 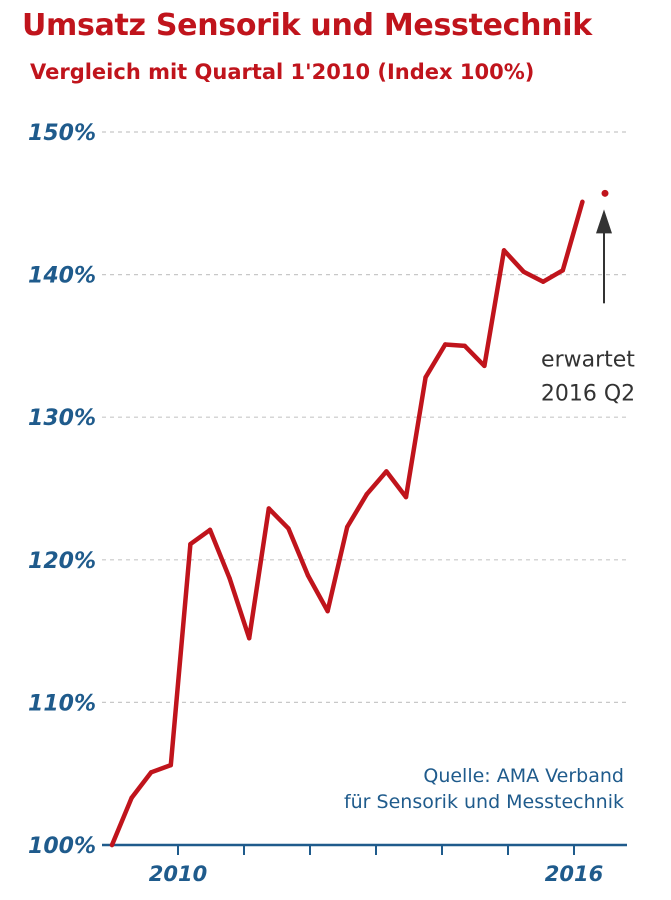 What do you see at coordinates (364, 864) in the screenshot?
I see `x-axis: 2010 2016` at bounding box center [364, 864].